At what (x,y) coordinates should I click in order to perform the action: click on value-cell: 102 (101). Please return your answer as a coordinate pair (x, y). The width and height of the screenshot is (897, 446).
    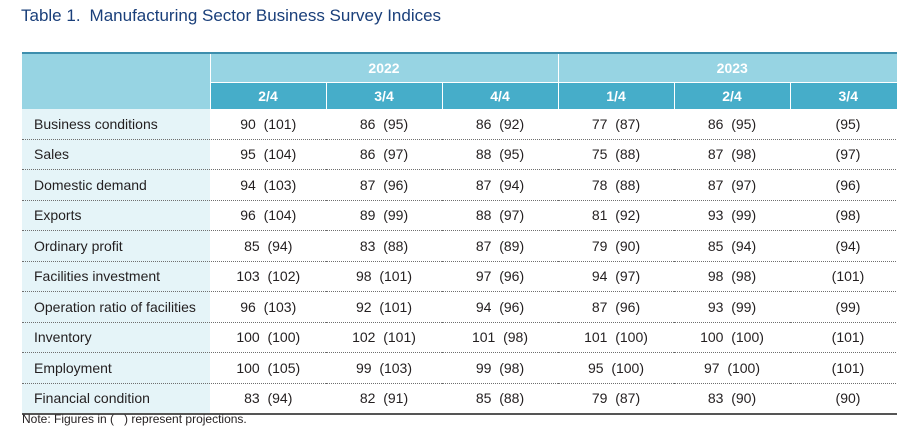
    Looking at the image, I should click on (384, 337).